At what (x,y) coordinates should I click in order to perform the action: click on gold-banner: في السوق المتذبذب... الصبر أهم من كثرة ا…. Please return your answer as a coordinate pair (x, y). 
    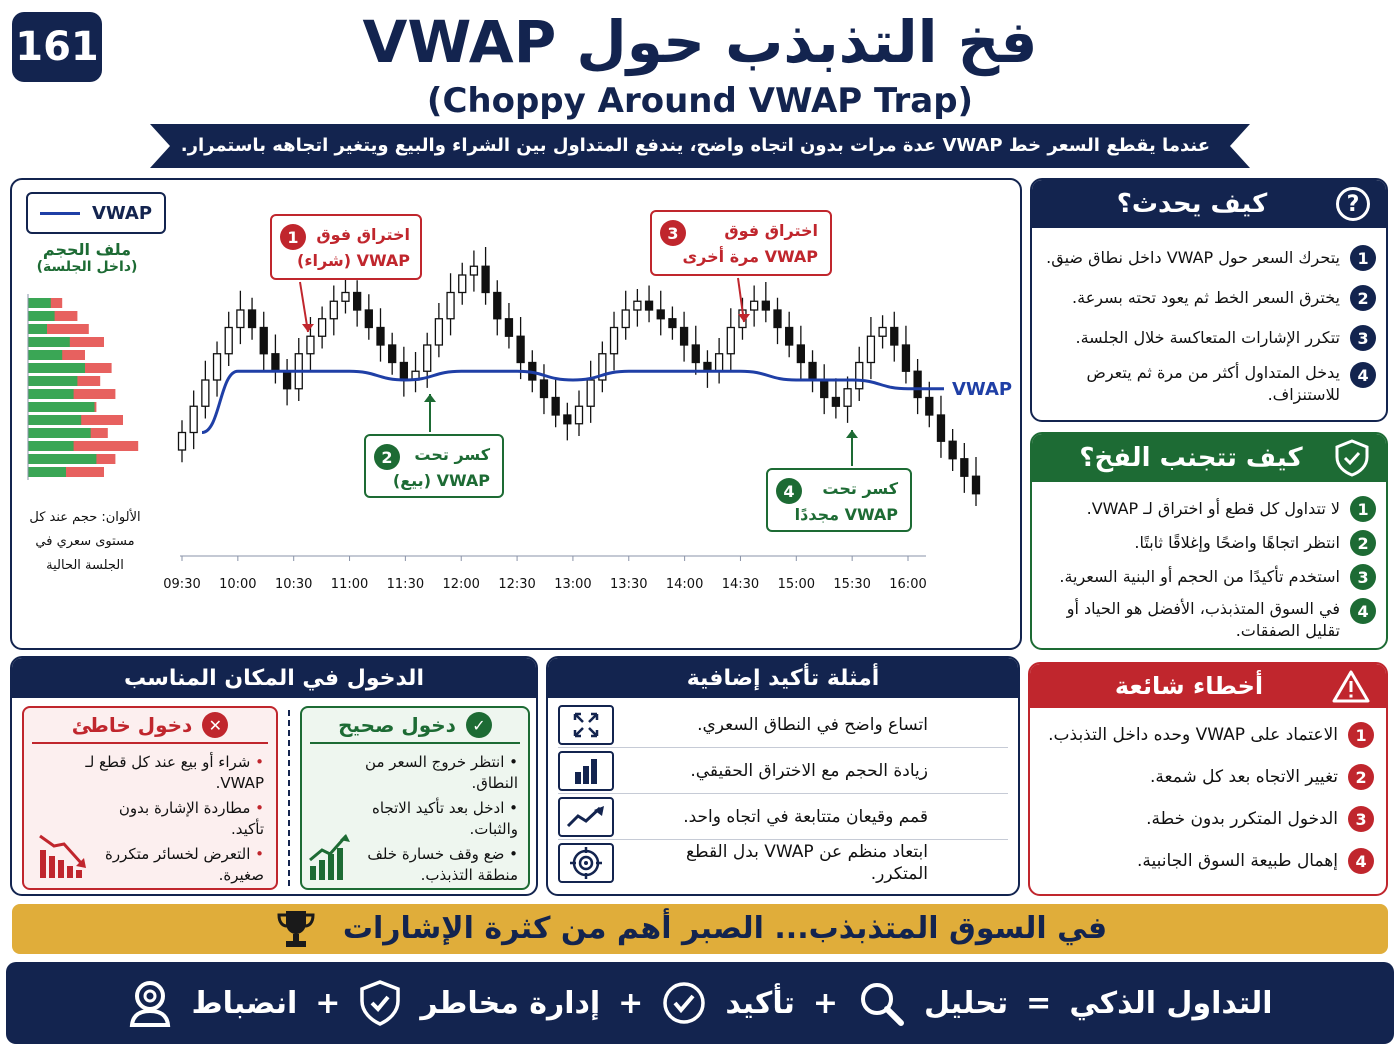
    Looking at the image, I should click on (700, 929).